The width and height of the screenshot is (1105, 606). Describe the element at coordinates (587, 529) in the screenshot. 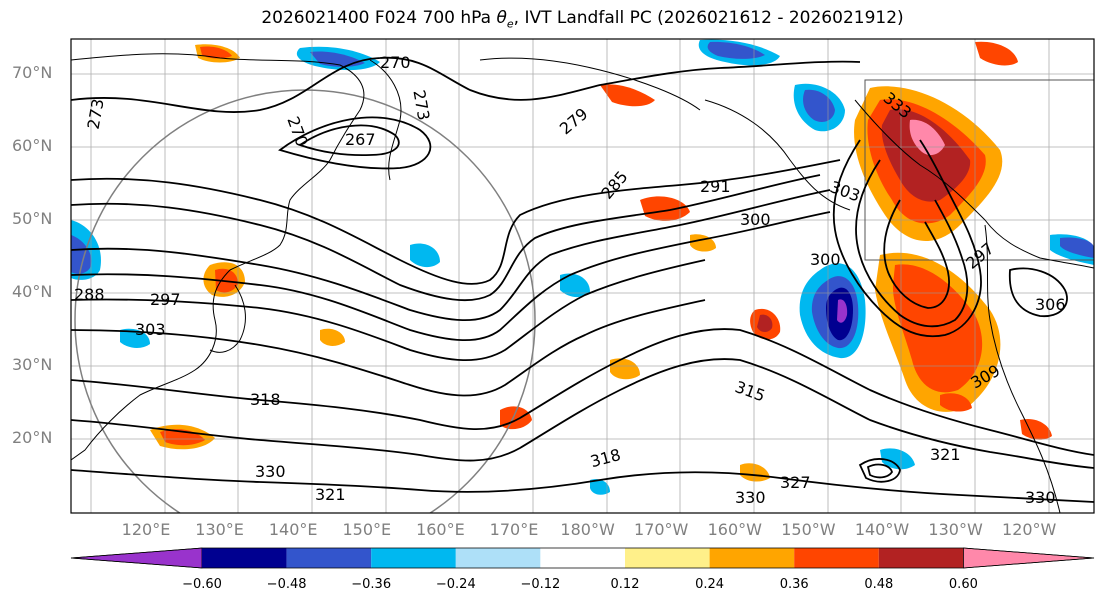

I see `longitude-label: 180°W` at that location.